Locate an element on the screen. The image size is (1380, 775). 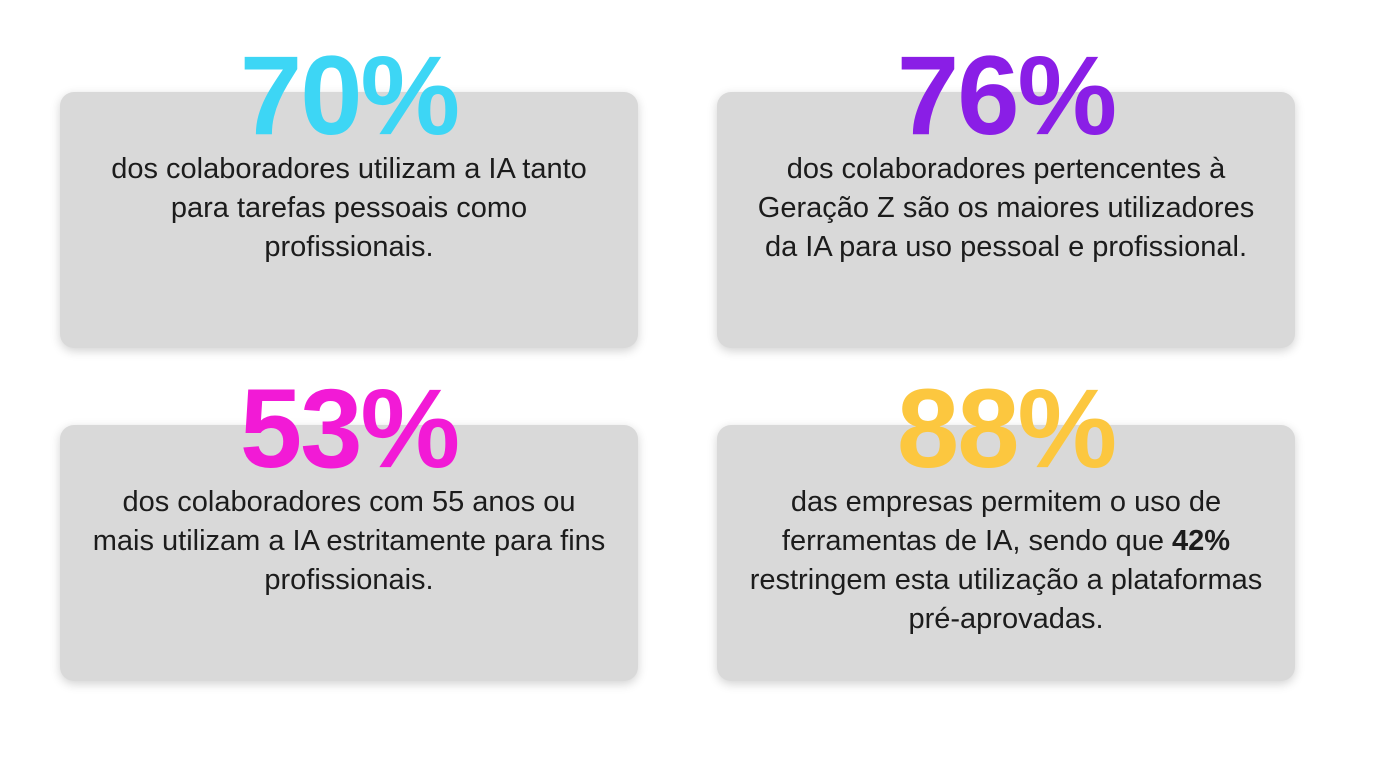
stat-value: 53% is located at coordinates (349, 428).